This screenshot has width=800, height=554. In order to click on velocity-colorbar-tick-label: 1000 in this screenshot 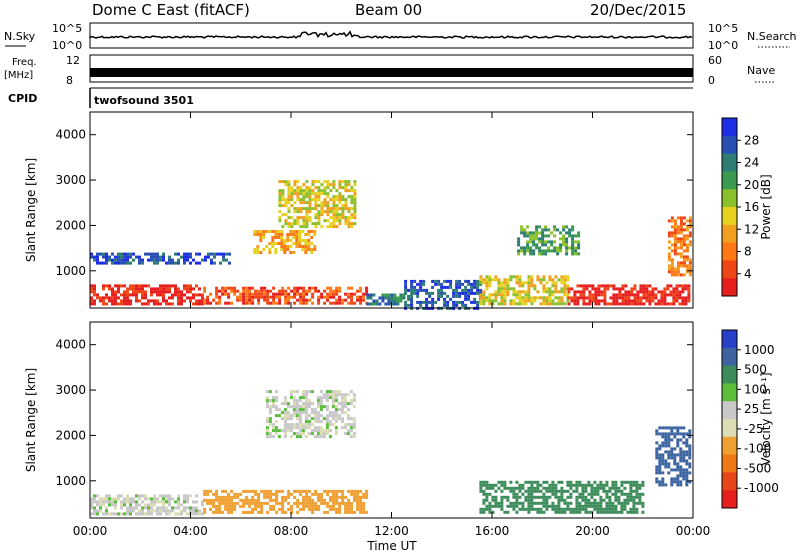, I will do `click(759, 350)`.